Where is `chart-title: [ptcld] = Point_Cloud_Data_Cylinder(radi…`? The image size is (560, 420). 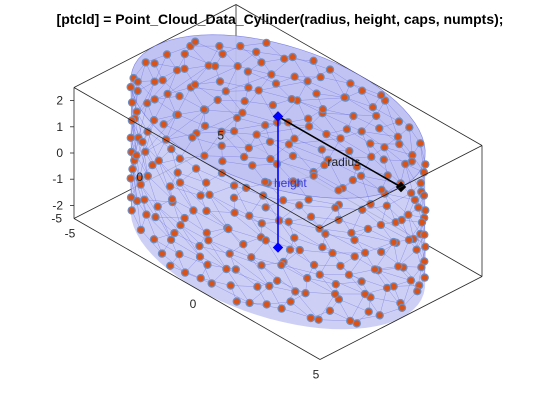 chart-title: [ptcld] = Point_Cloud_Data_Cylinder(radi… is located at coordinates (280, 19).